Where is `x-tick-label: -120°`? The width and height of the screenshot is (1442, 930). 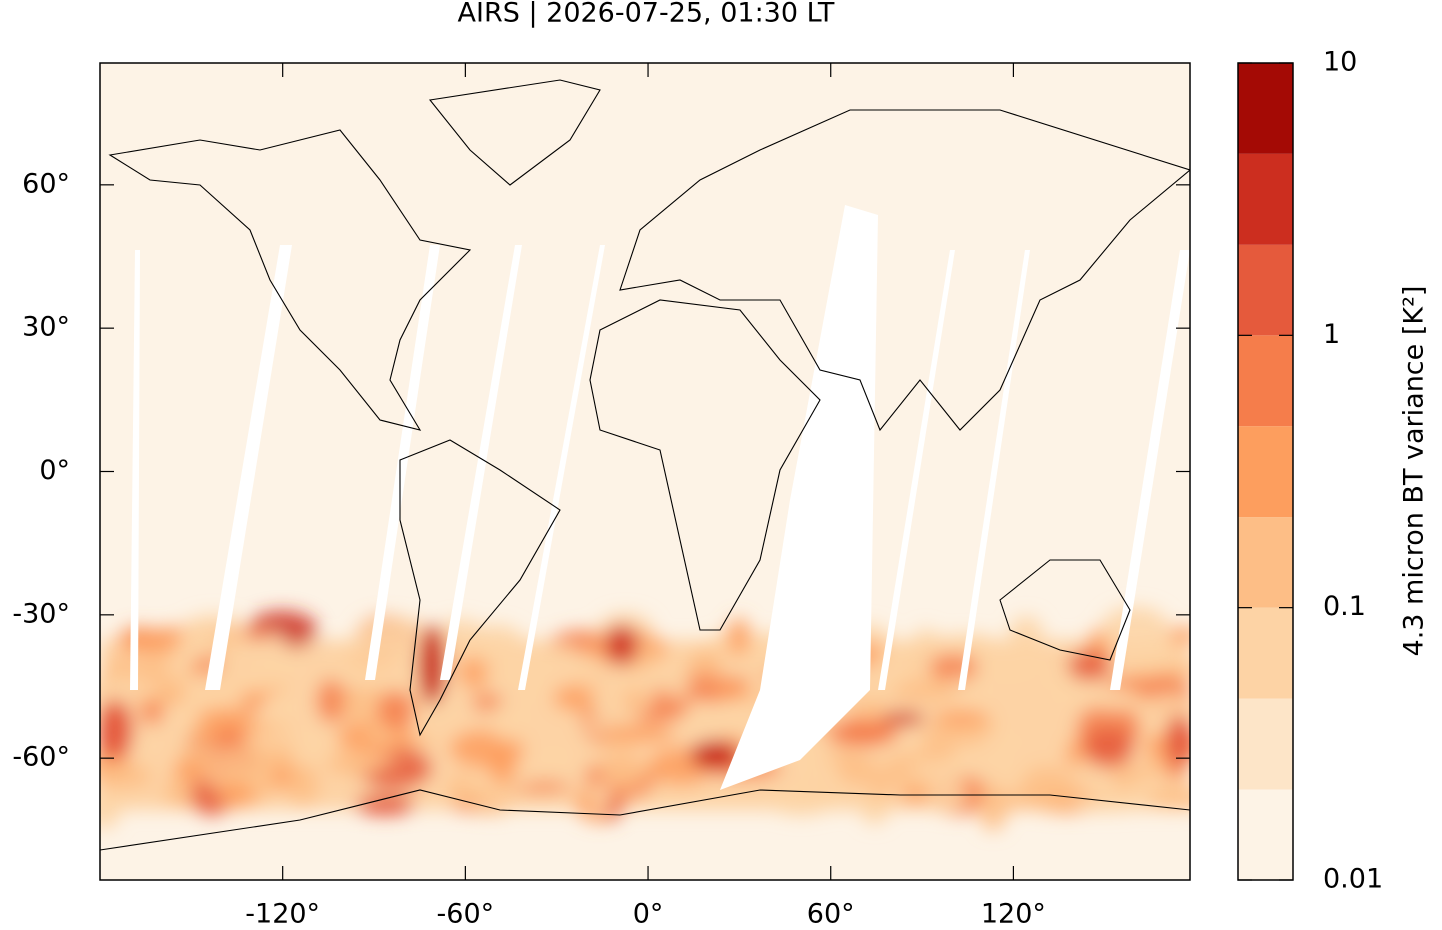 x-tick-label: -120° is located at coordinates (282, 914).